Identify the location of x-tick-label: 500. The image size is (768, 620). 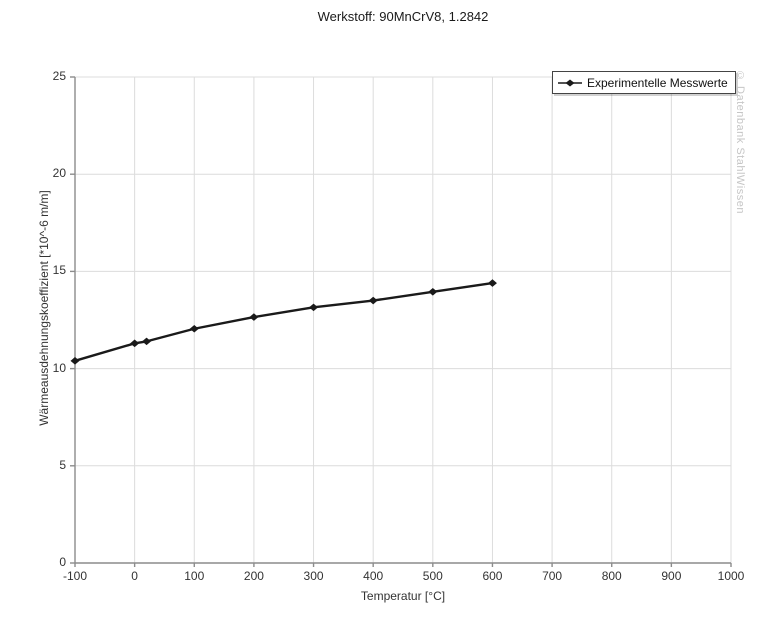
(432, 576).